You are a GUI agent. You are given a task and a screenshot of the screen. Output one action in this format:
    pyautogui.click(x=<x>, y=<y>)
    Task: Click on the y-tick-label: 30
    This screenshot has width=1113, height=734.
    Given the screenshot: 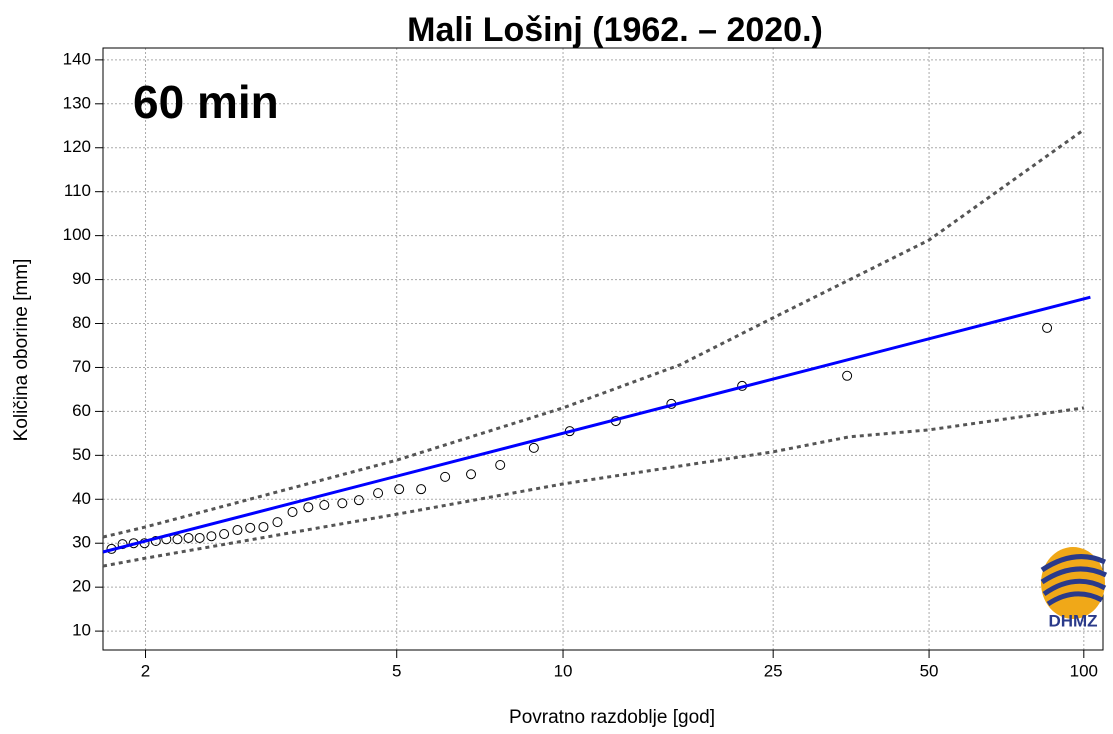 What is the action you would take?
    pyautogui.click(x=81, y=542)
    